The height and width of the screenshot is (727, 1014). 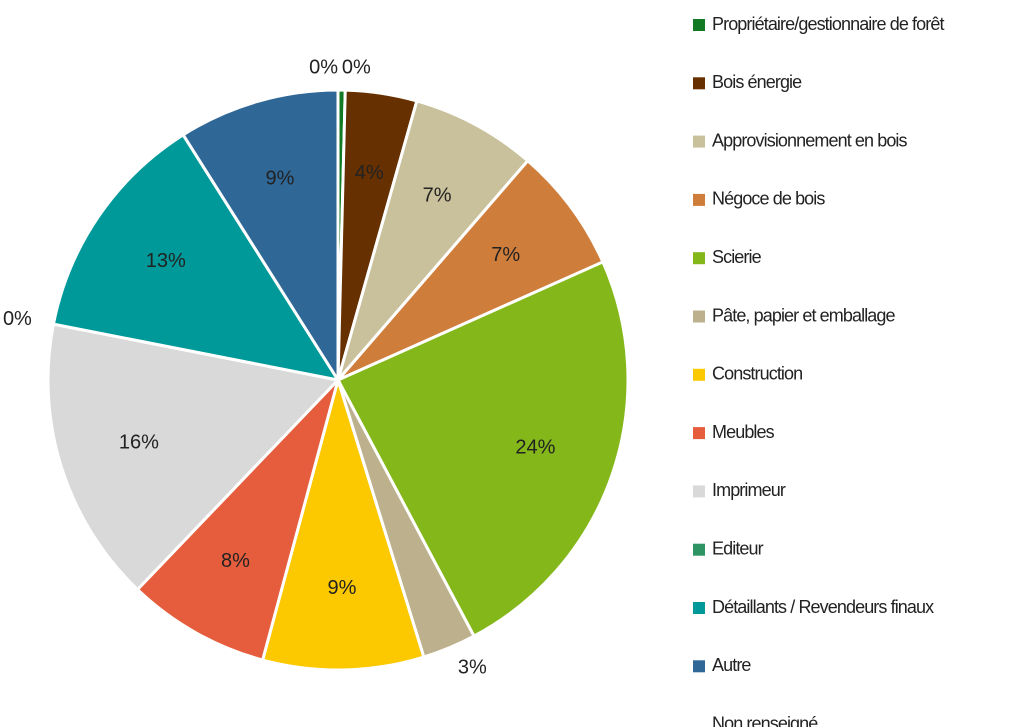 I want to click on legend-label: Meubles, so click(x=743, y=432).